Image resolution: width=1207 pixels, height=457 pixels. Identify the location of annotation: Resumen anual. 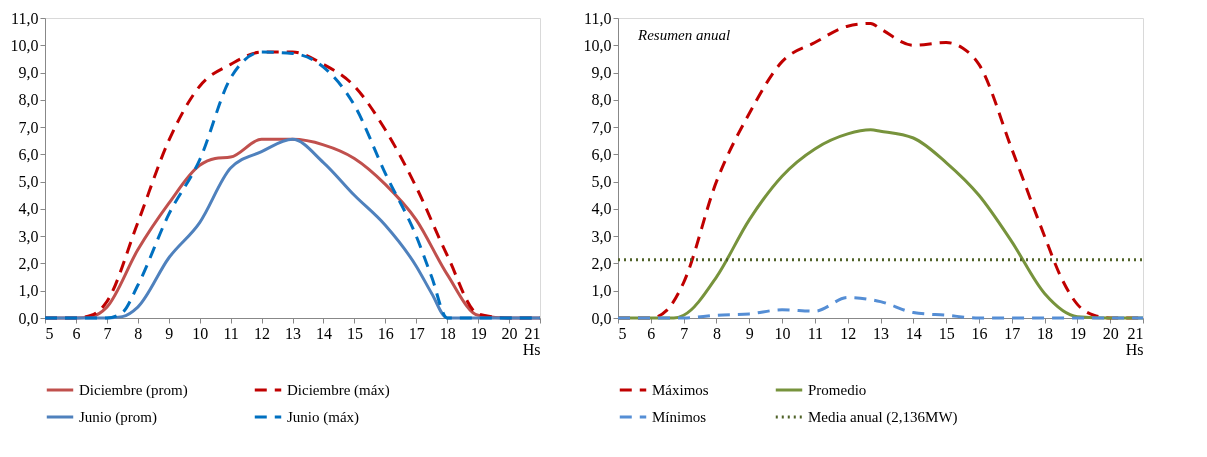
(684, 35).